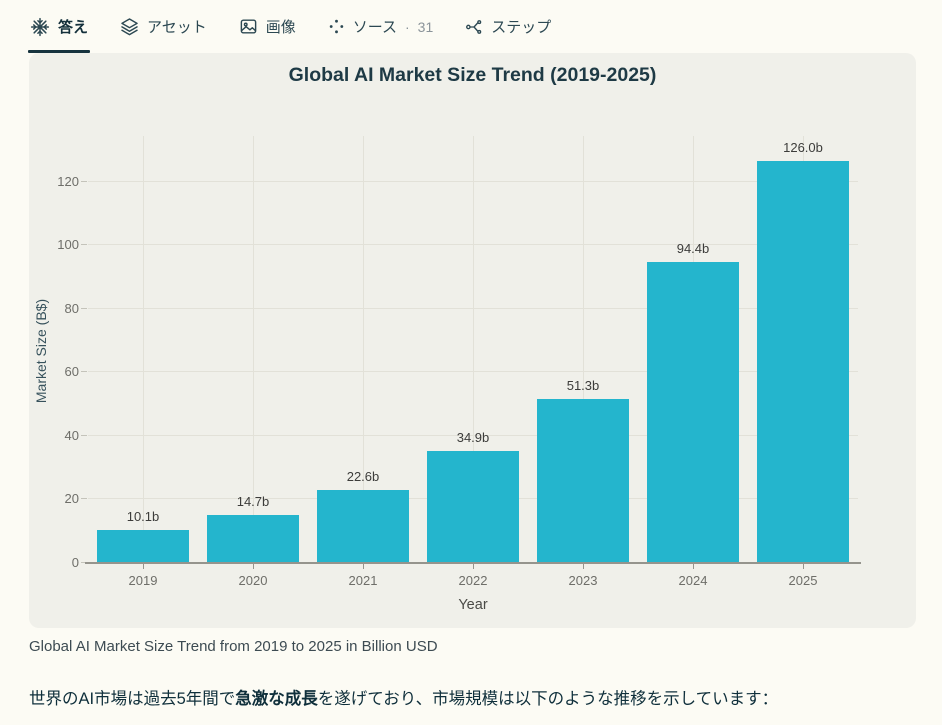 The image size is (942, 725). Describe the element at coordinates (474, 27) in the screenshot. I see `steps-branch-icon` at that location.